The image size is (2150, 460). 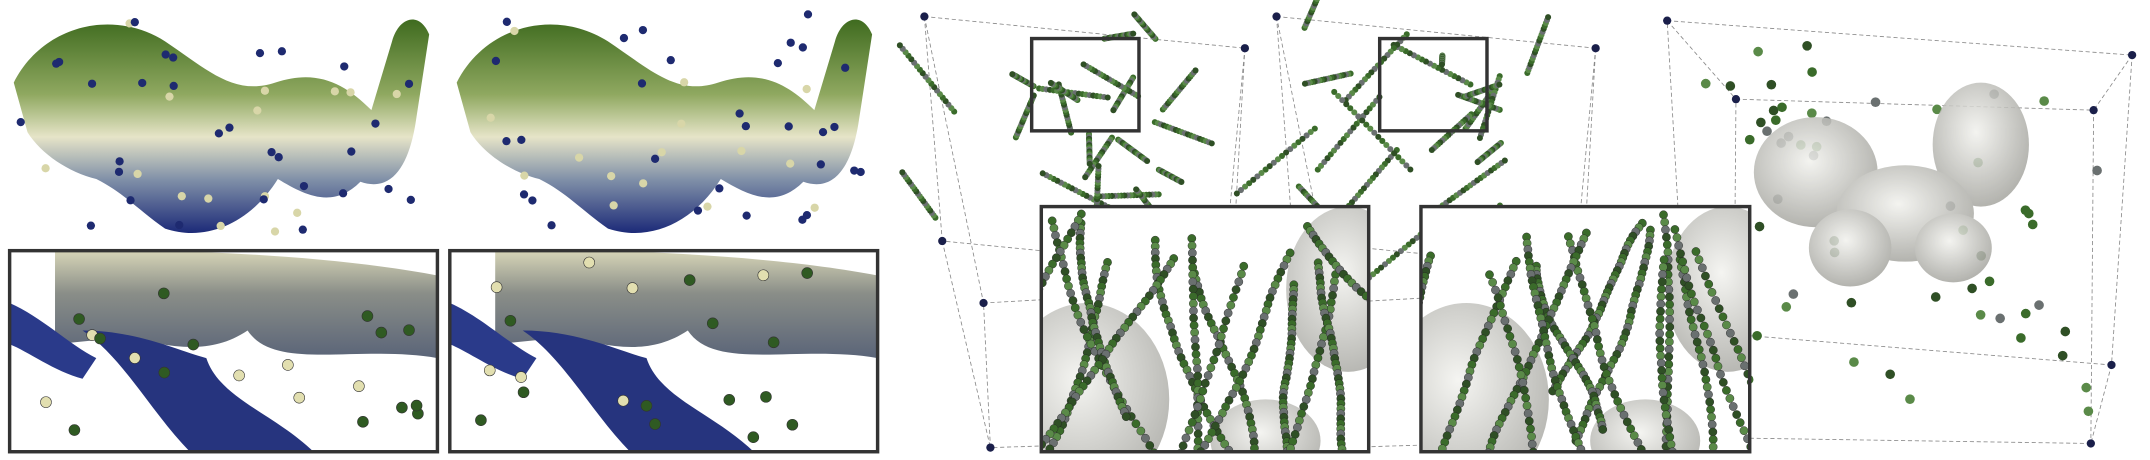 I want to click on zoom-marker, so click(x=1085, y=84).